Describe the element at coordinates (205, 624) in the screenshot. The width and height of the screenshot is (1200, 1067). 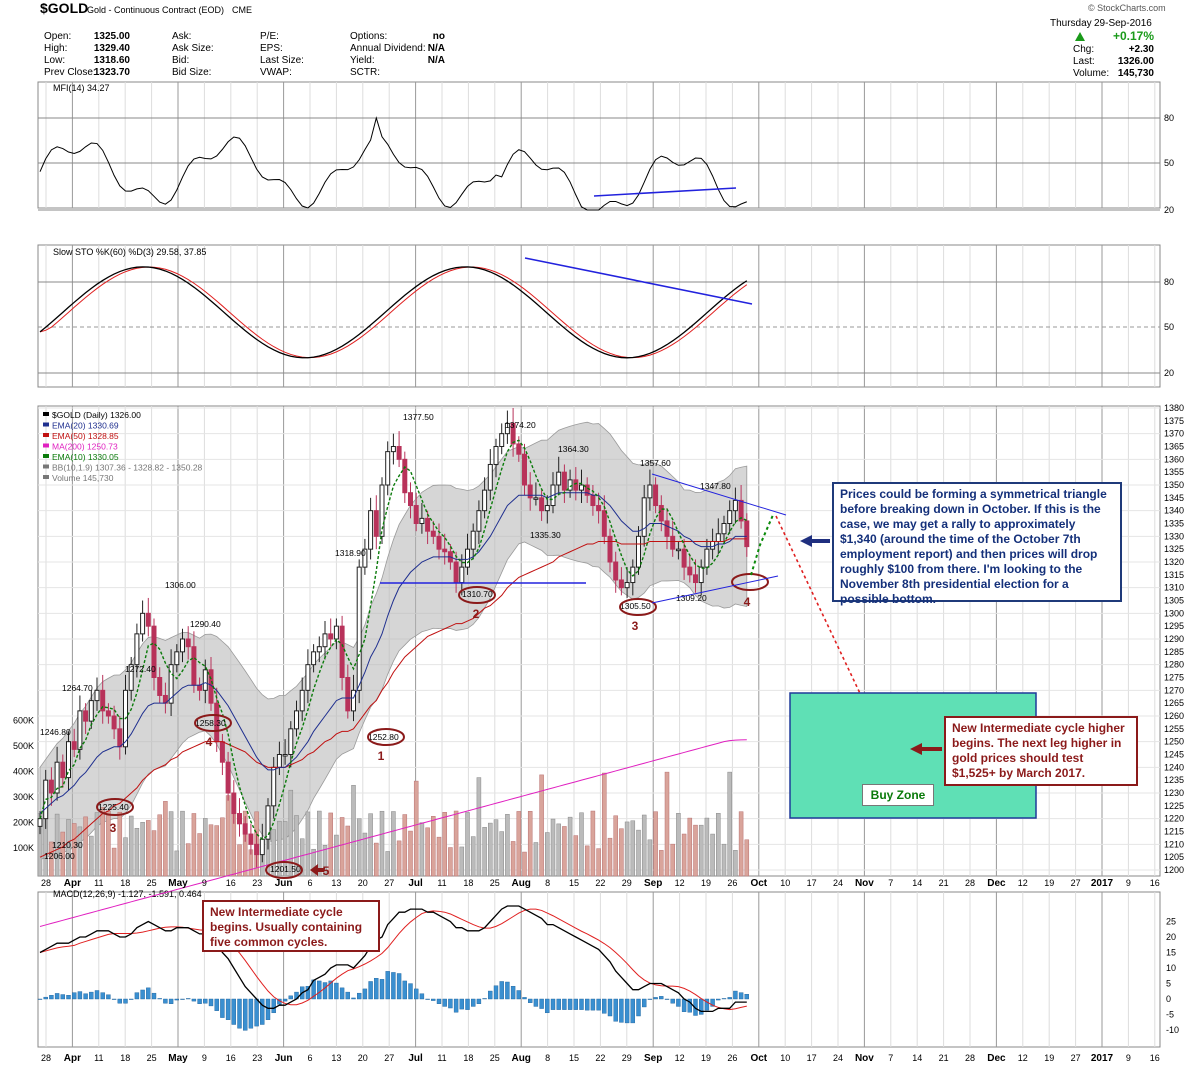
I see `price-pivot-label: 1290.40` at that location.